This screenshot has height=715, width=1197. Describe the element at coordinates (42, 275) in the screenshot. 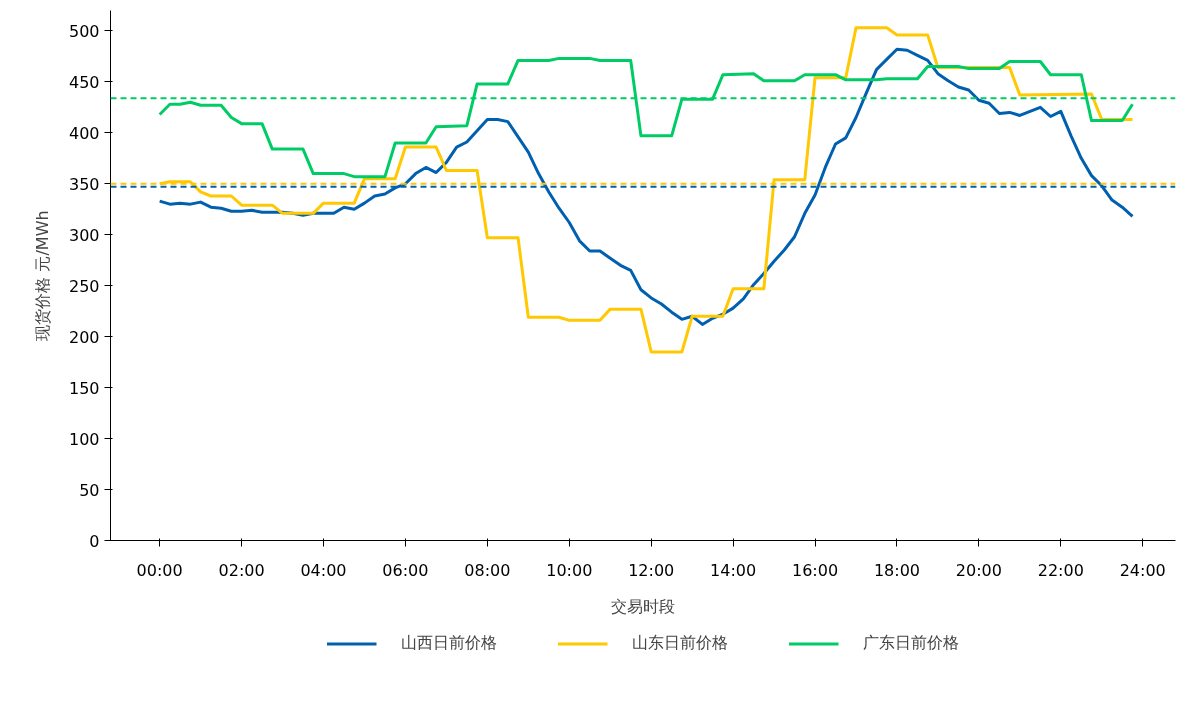

I see `y-axis-title: 现货价格 元/MWh` at that location.